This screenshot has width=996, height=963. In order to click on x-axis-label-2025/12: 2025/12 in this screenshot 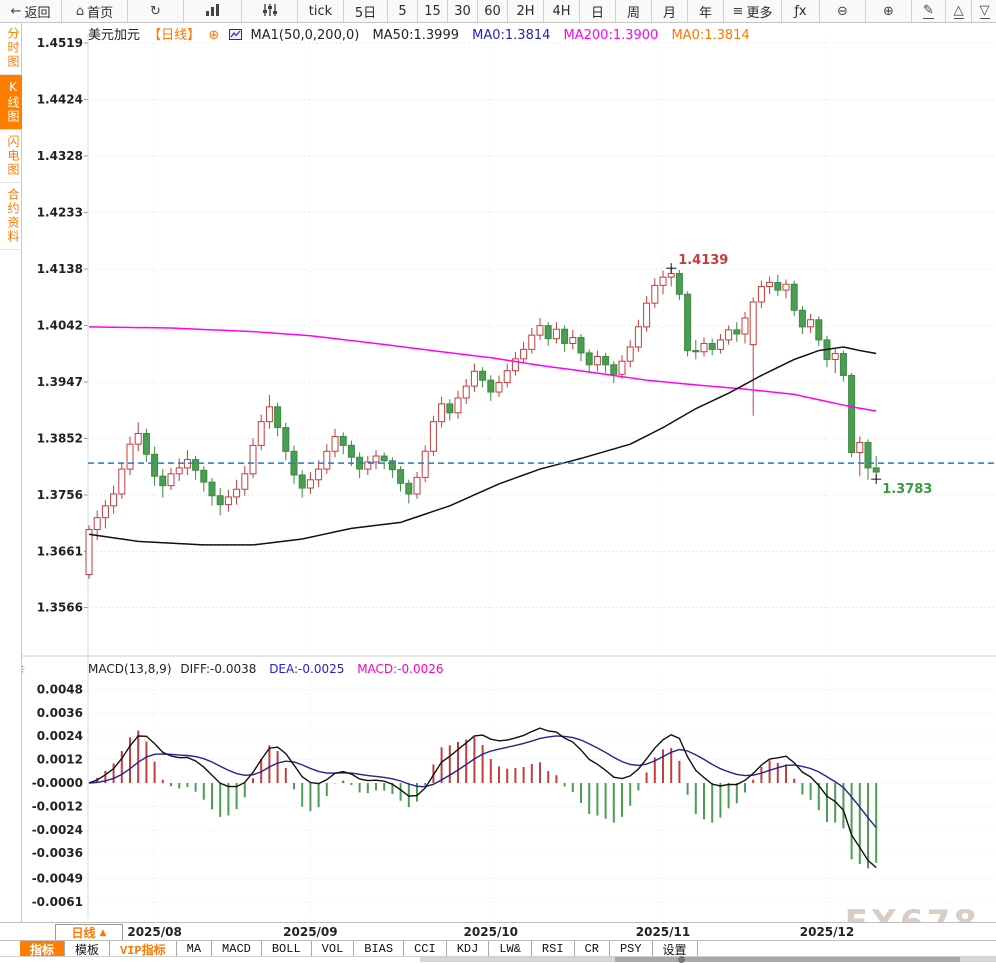, I will do `click(827, 932)`.